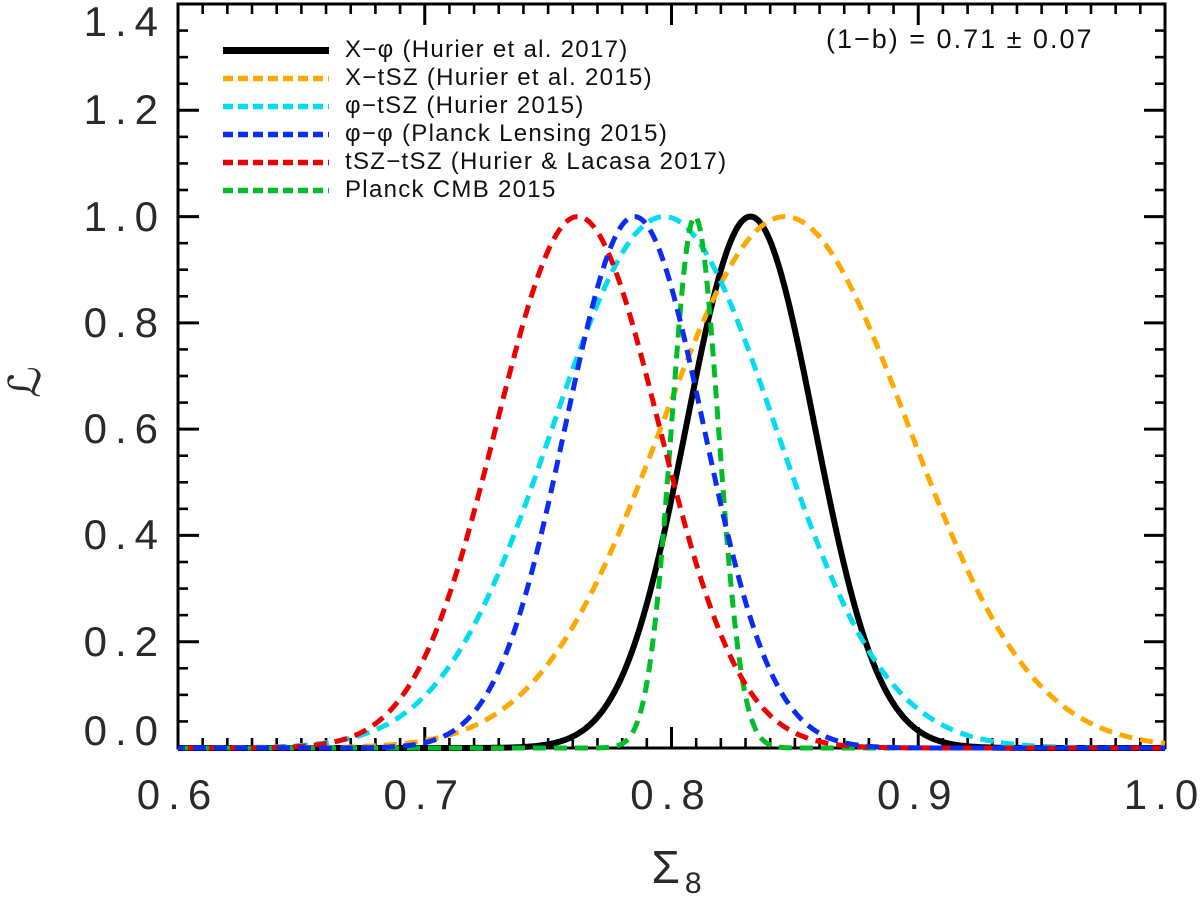 The image size is (1200, 899). I want to click on legend-item: Planck CMB 2015, so click(474, 190).